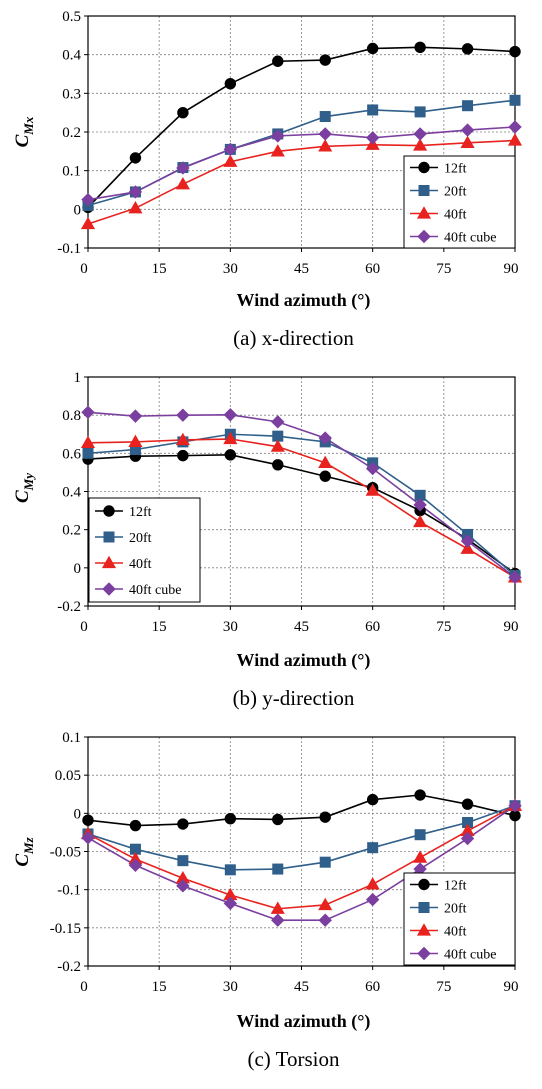 The image size is (542, 1089). I want to click on panel-caption: (a) x-direction, so click(293, 338).